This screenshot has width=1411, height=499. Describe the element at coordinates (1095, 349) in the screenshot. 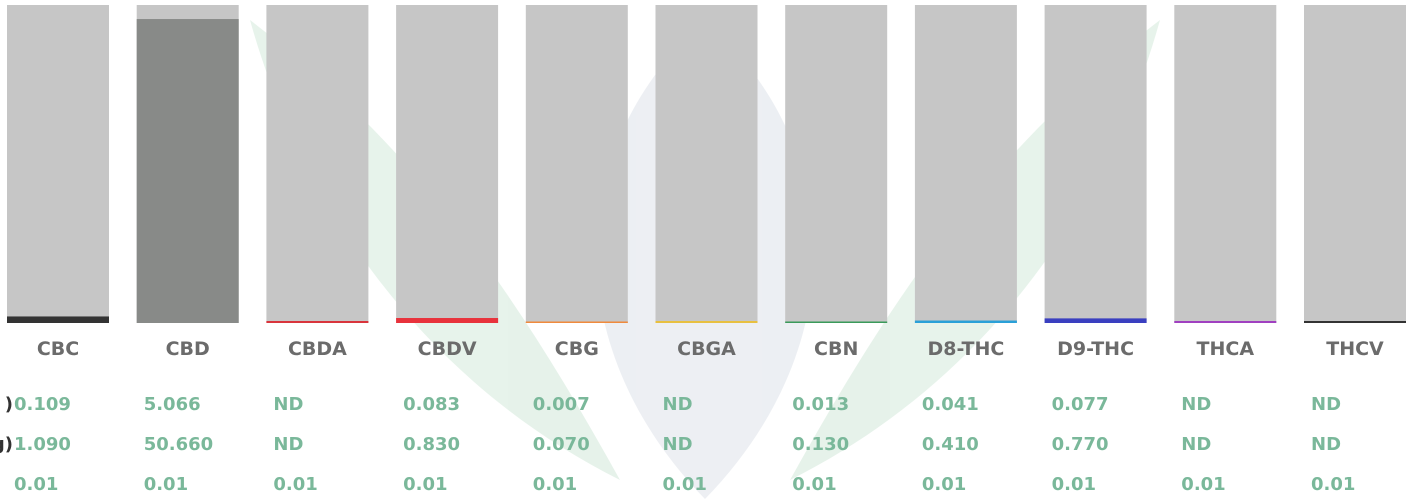

I see `category-label: D9-THC` at that location.